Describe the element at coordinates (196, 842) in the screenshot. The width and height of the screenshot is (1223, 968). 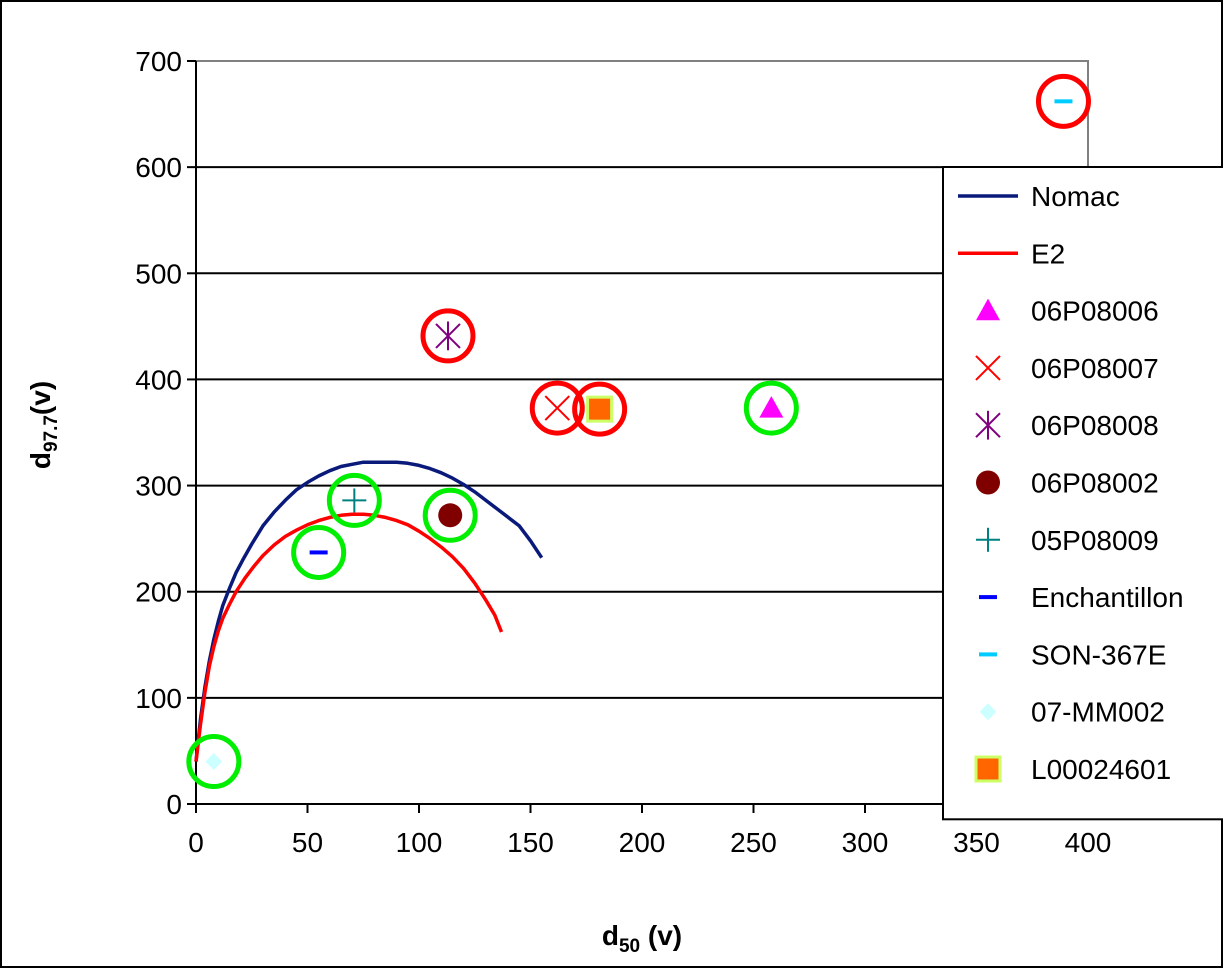
I see `x-tick-label-0: 0` at that location.